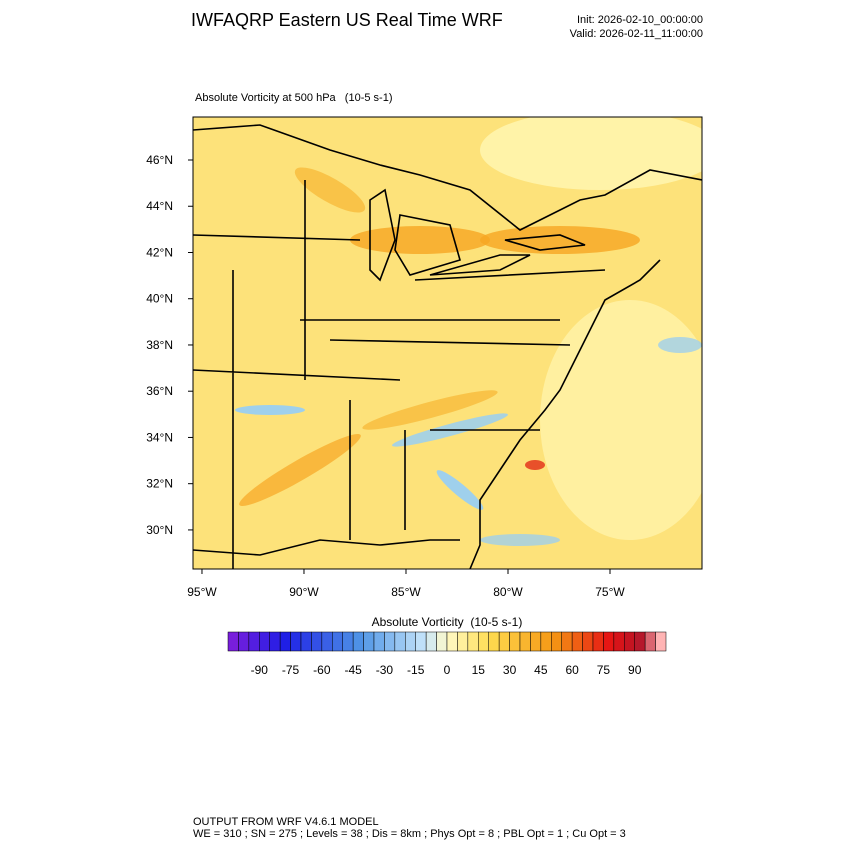 The height and width of the screenshot is (850, 850). Describe the element at coordinates (291, 670) in the screenshot. I see `colorbar-tick-label: -75` at that location.